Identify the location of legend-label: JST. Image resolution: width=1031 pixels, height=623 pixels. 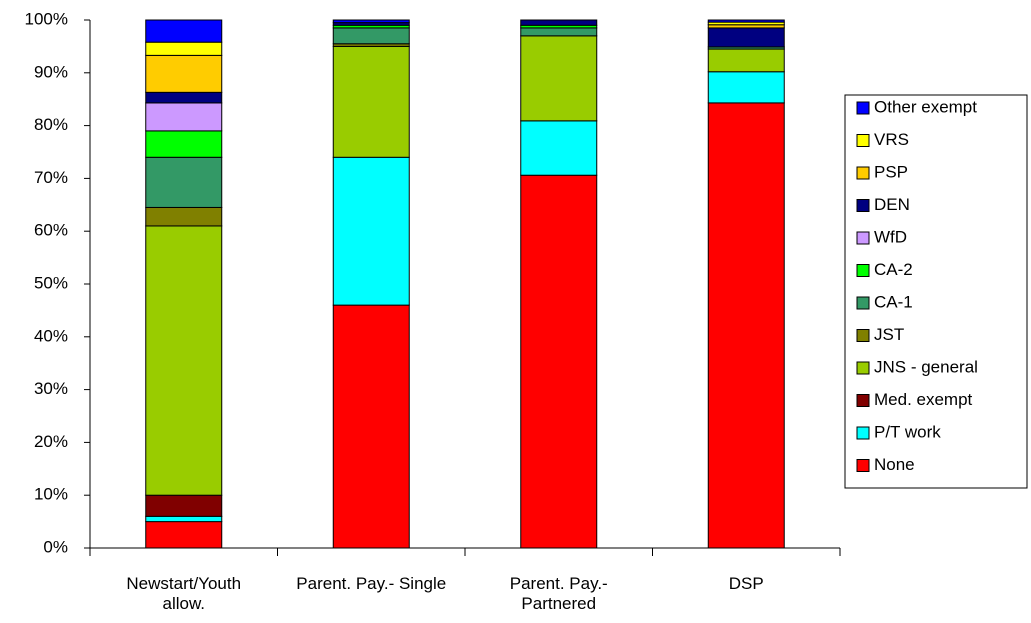
(889, 334).